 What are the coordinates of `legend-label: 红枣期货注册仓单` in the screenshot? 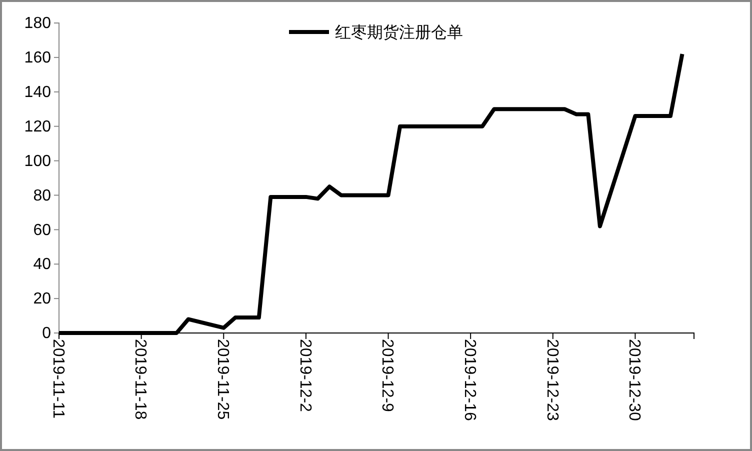 It's located at (399, 33).